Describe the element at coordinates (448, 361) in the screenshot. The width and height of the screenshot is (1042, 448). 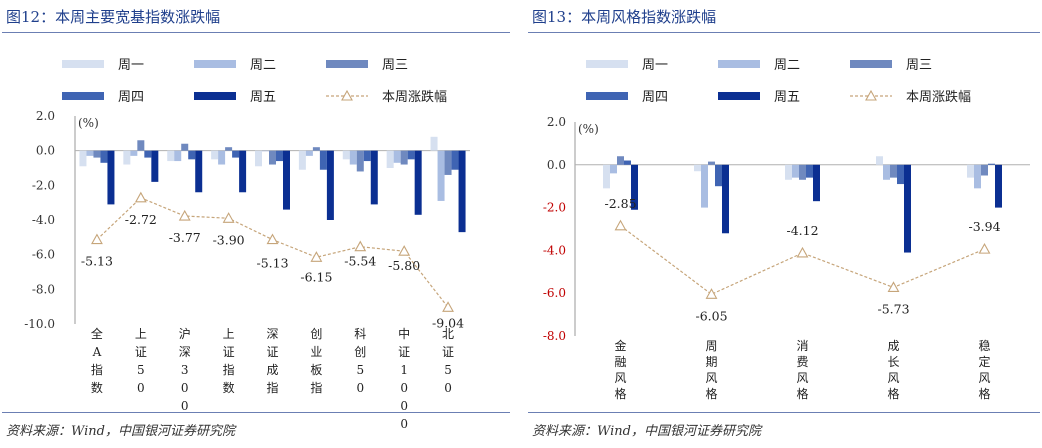
I see `x-tick-label: 北证 5 0` at that location.